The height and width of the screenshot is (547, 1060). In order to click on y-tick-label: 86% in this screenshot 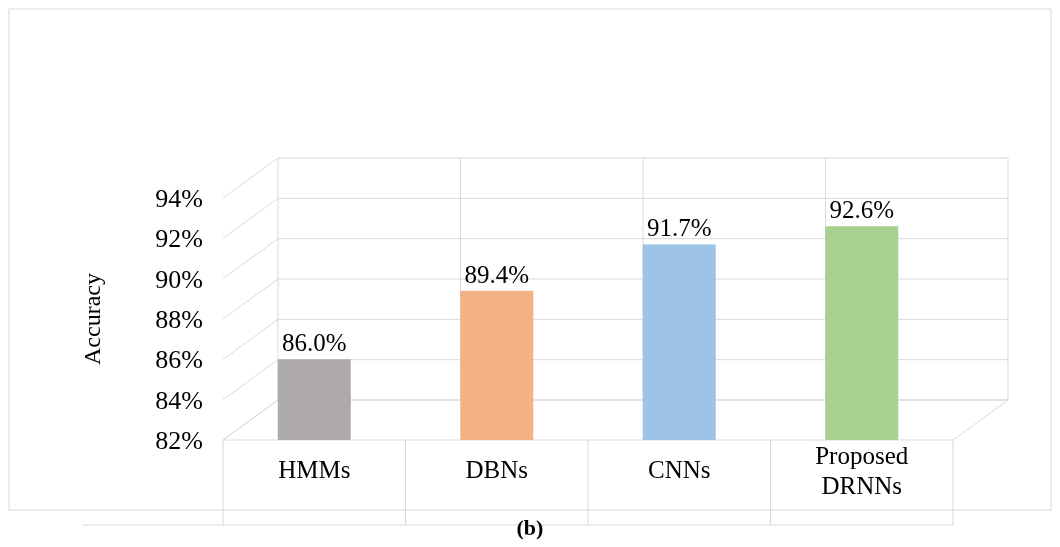, I will do `click(179, 360)`.